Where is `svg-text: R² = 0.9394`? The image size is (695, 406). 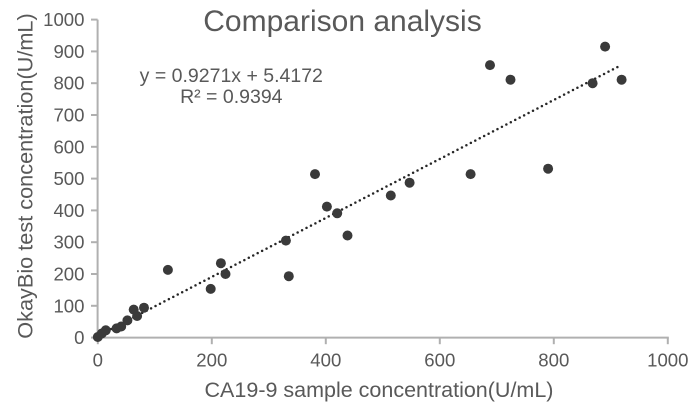 svg-text: R² = 0.9394 is located at coordinates (231, 97).